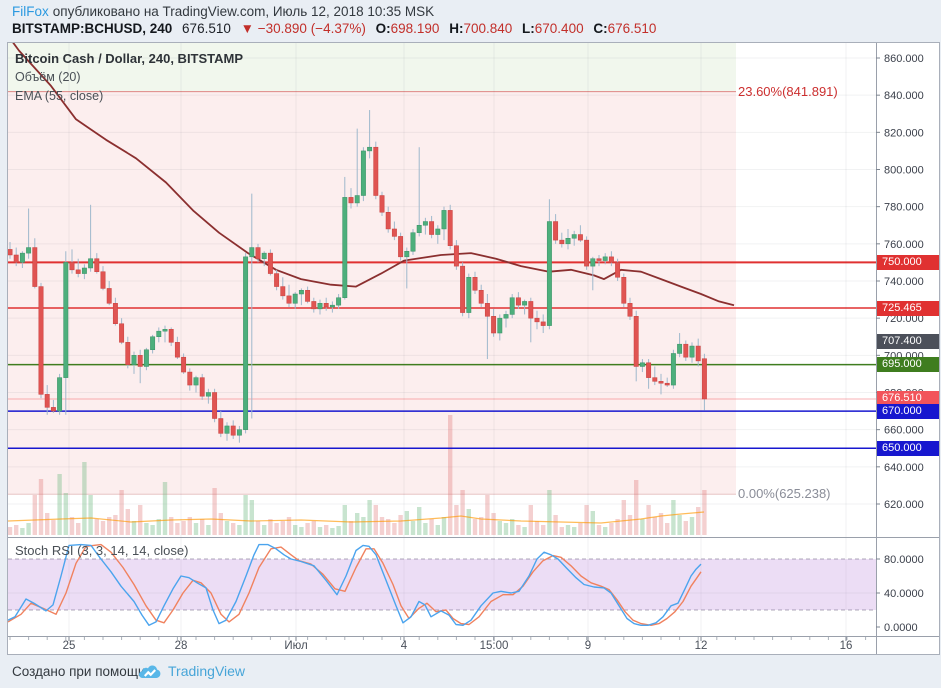 The height and width of the screenshot is (688, 941). What do you see at coordinates (904, 468) in the screenshot?
I see `price-axis-label: 640.000` at bounding box center [904, 468].